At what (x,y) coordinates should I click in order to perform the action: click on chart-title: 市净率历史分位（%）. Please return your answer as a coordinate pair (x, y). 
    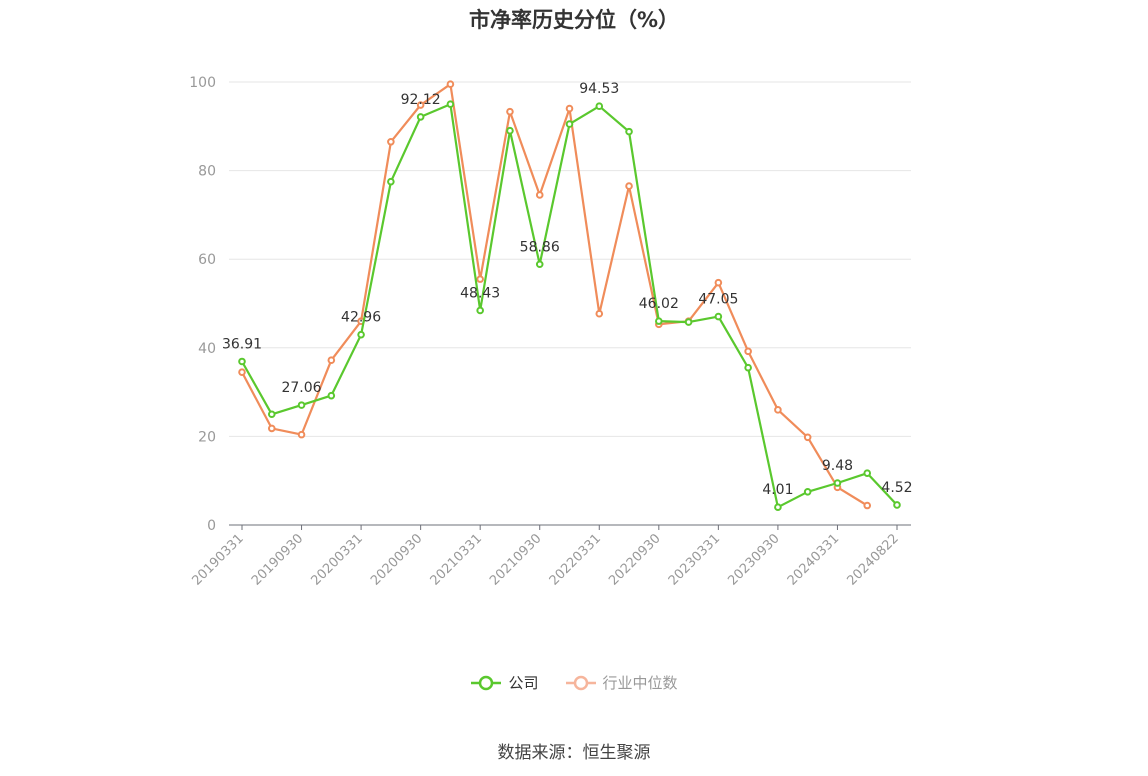
    Looking at the image, I should click on (574, 20).